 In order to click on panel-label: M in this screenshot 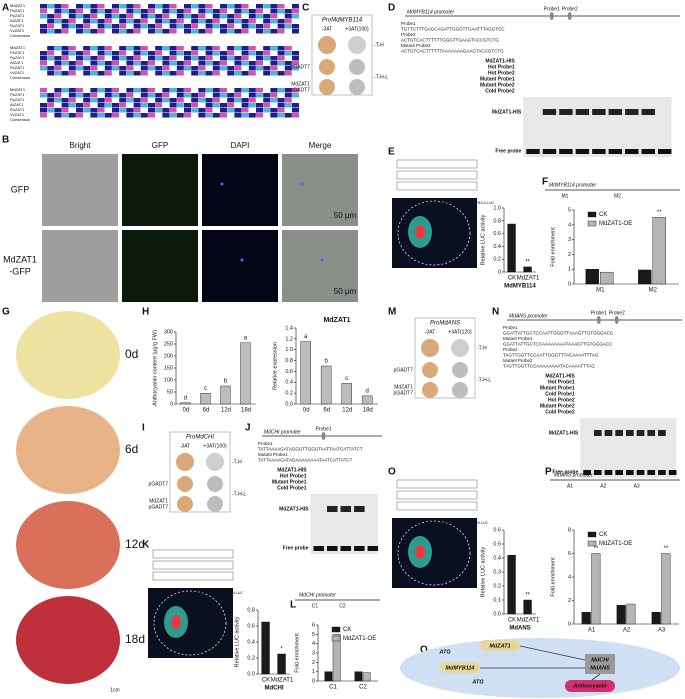, I will do `click(392, 312)`.